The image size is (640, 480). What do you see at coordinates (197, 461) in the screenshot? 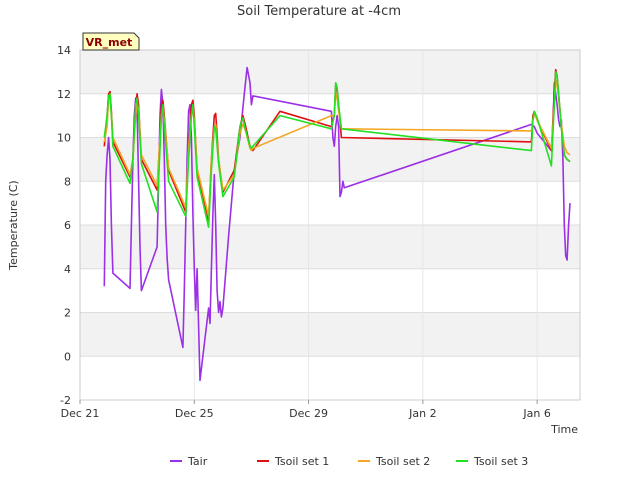
I see `legend-label: Tair` at bounding box center [197, 461].